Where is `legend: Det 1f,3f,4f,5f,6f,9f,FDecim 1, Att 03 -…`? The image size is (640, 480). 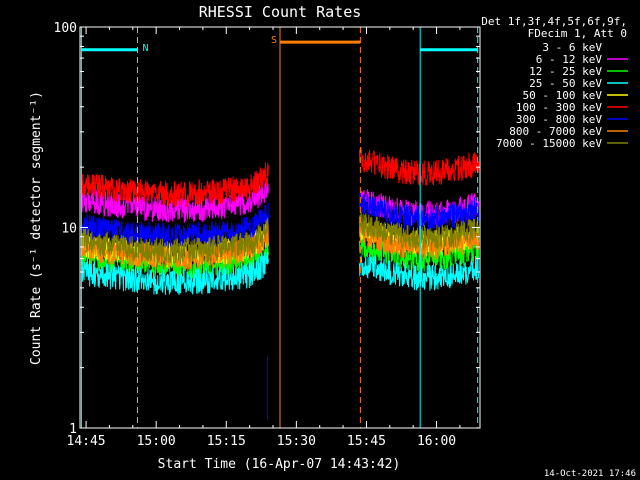
legend: Det 1f,3f,4f,5f,6f,9f,FDecim 1, Att 03 -… is located at coordinates (554, 82).